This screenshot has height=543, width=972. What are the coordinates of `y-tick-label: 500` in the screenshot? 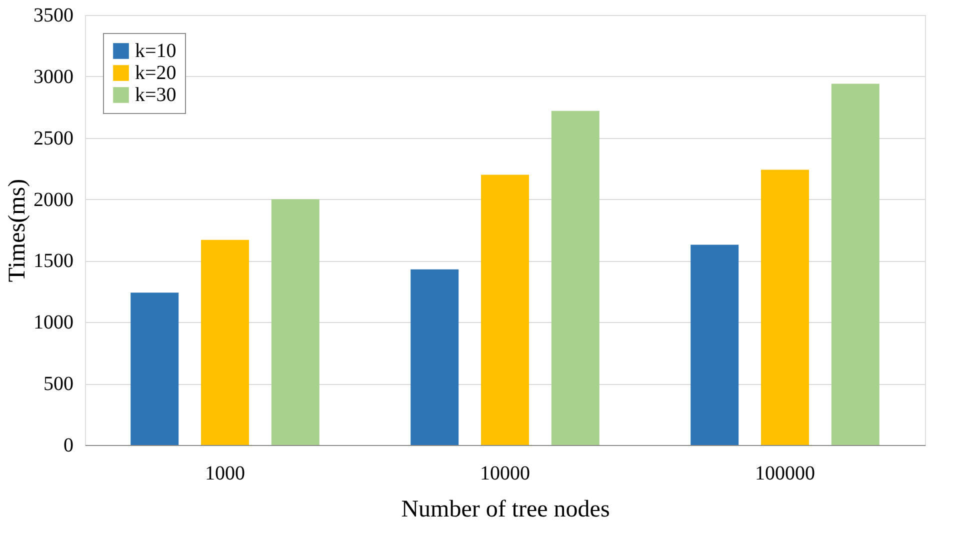 It's located at (59, 384).